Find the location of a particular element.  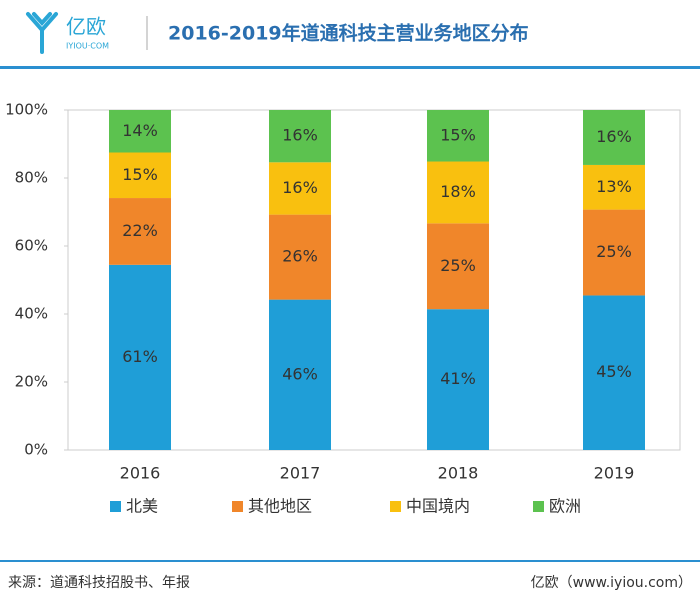

y-tick-label: 60% is located at coordinates (31, 246).